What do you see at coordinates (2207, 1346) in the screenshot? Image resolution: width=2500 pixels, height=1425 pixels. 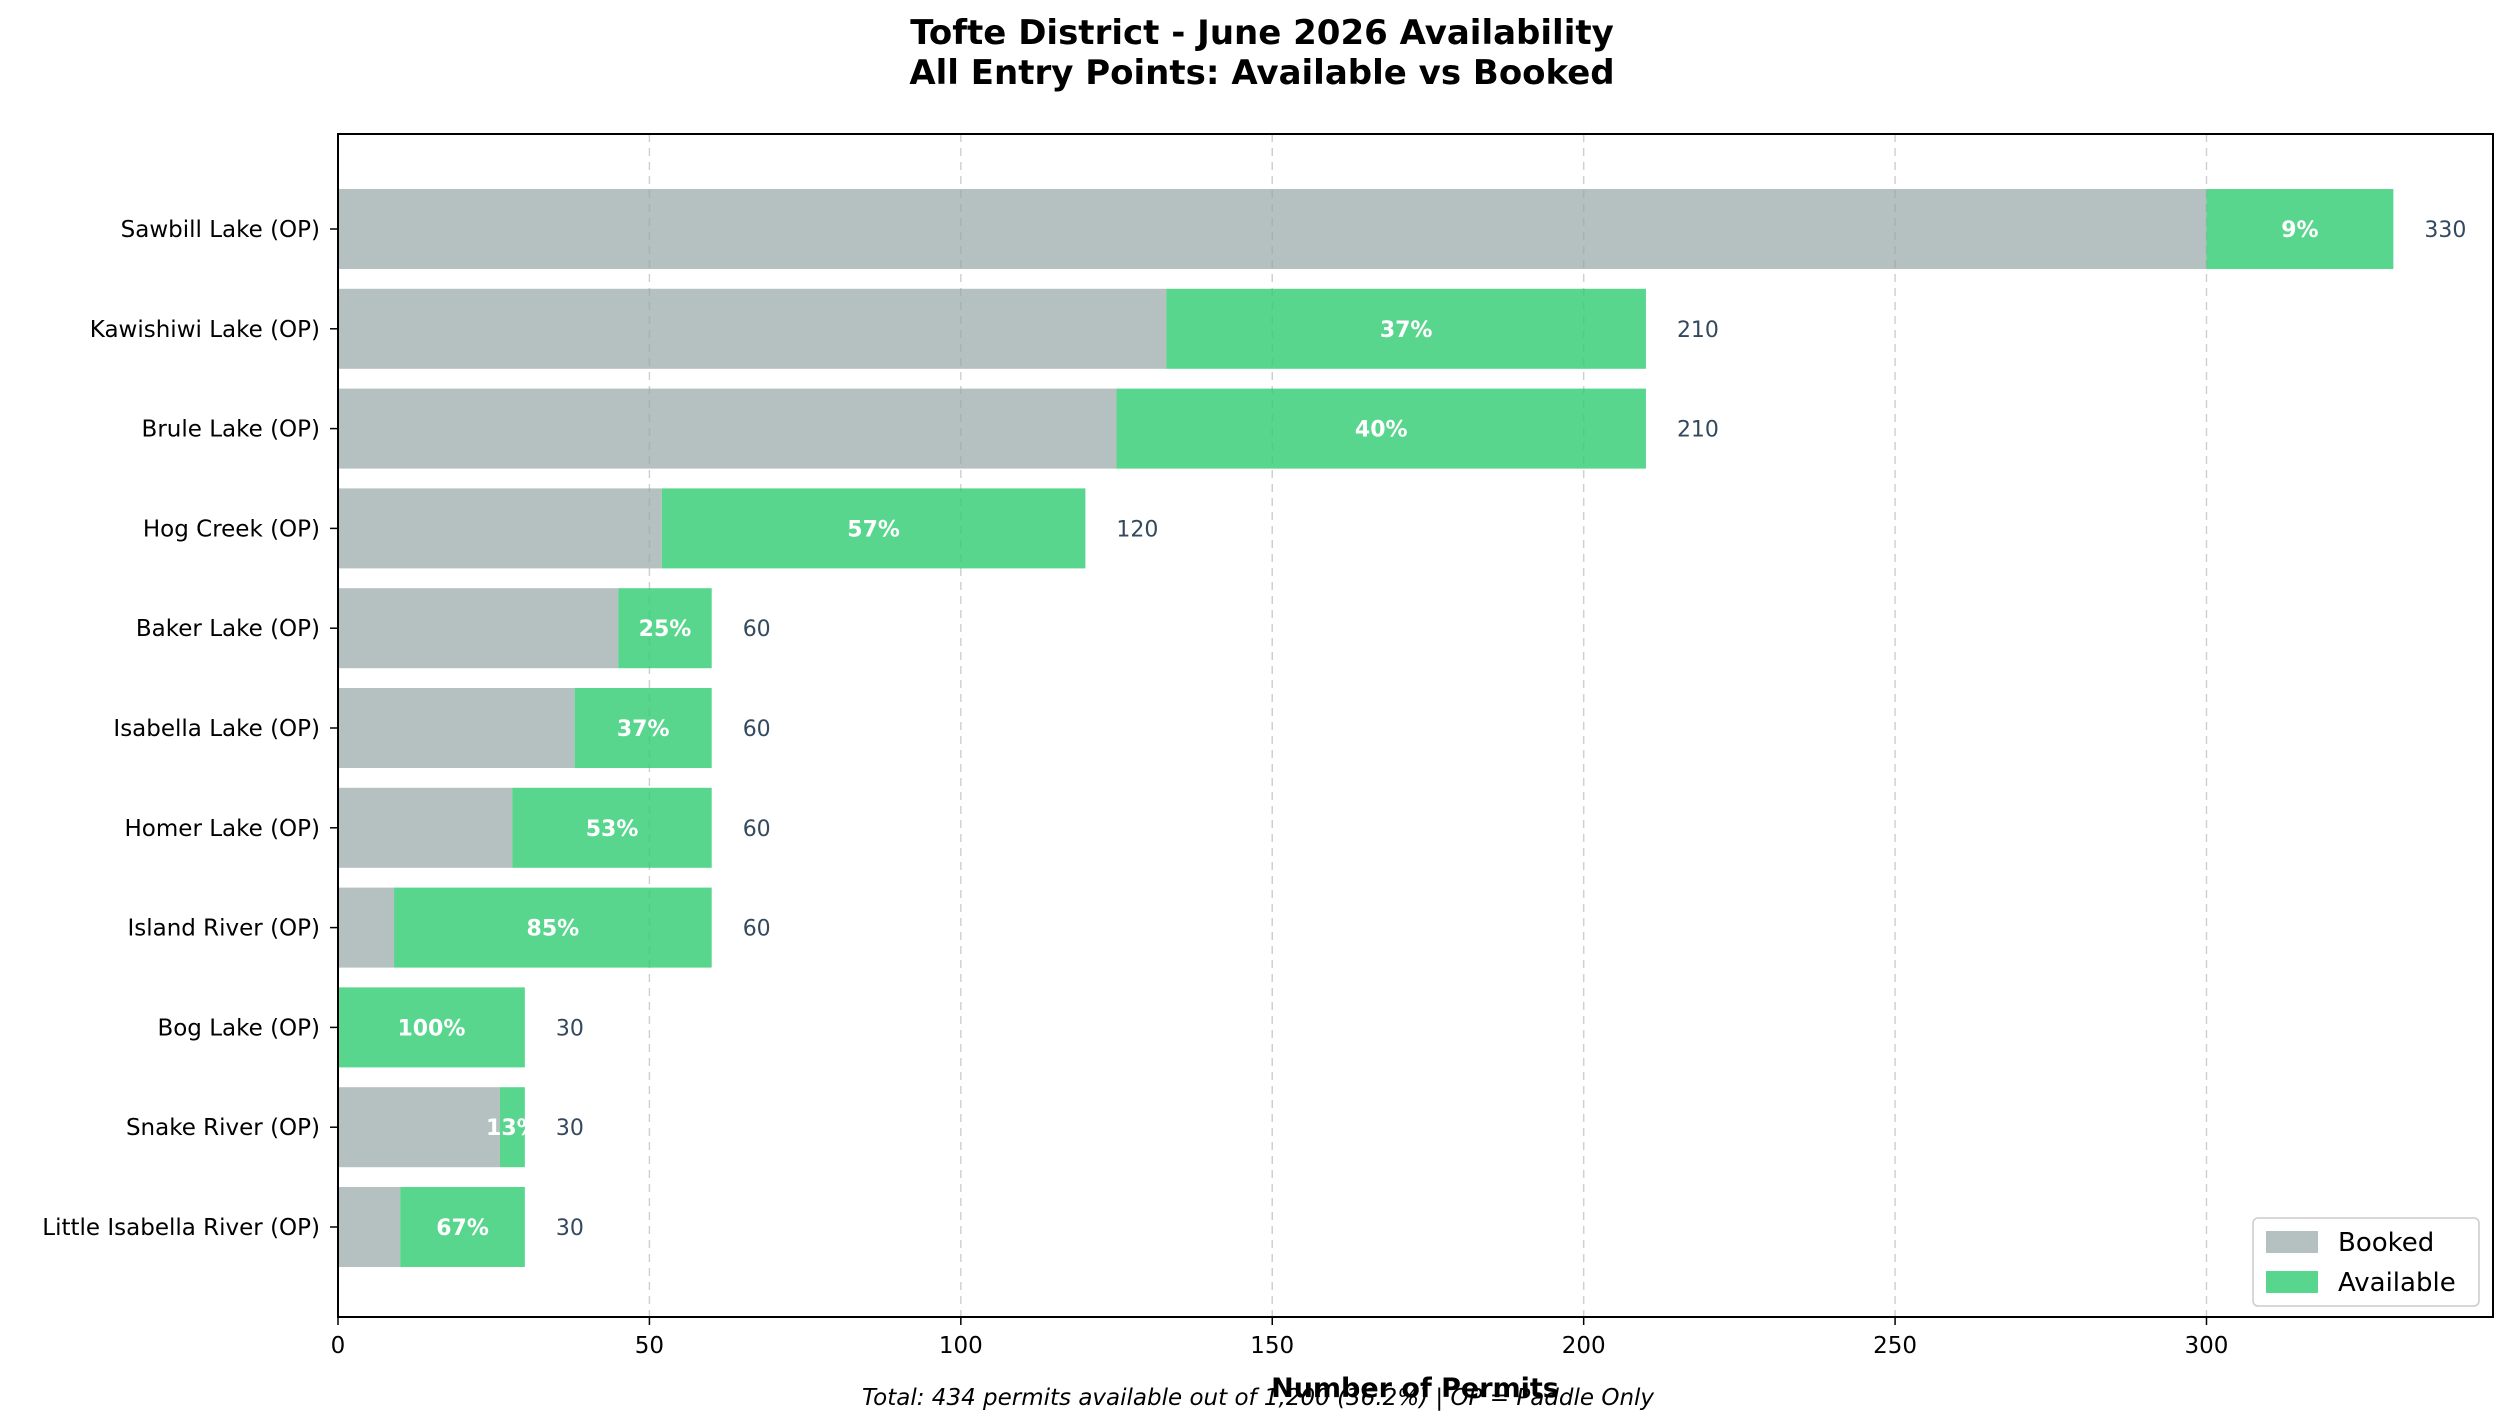 I see `x-tick-label: 300` at bounding box center [2207, 1346].